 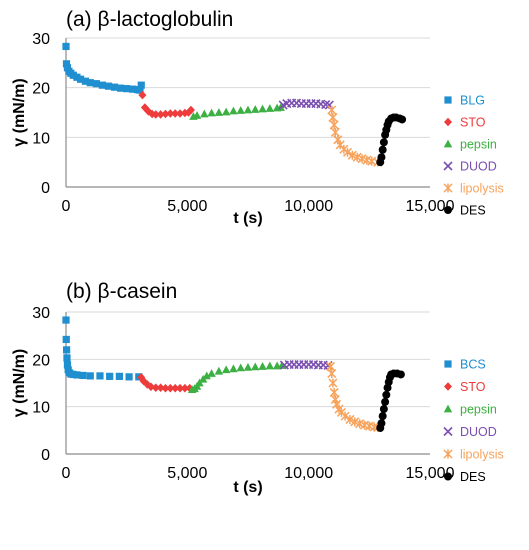 What do you see at coordinates (308, 473) in the screenshot?
I see `x-tick-label: 10,000` at bounding box center [308, 473].